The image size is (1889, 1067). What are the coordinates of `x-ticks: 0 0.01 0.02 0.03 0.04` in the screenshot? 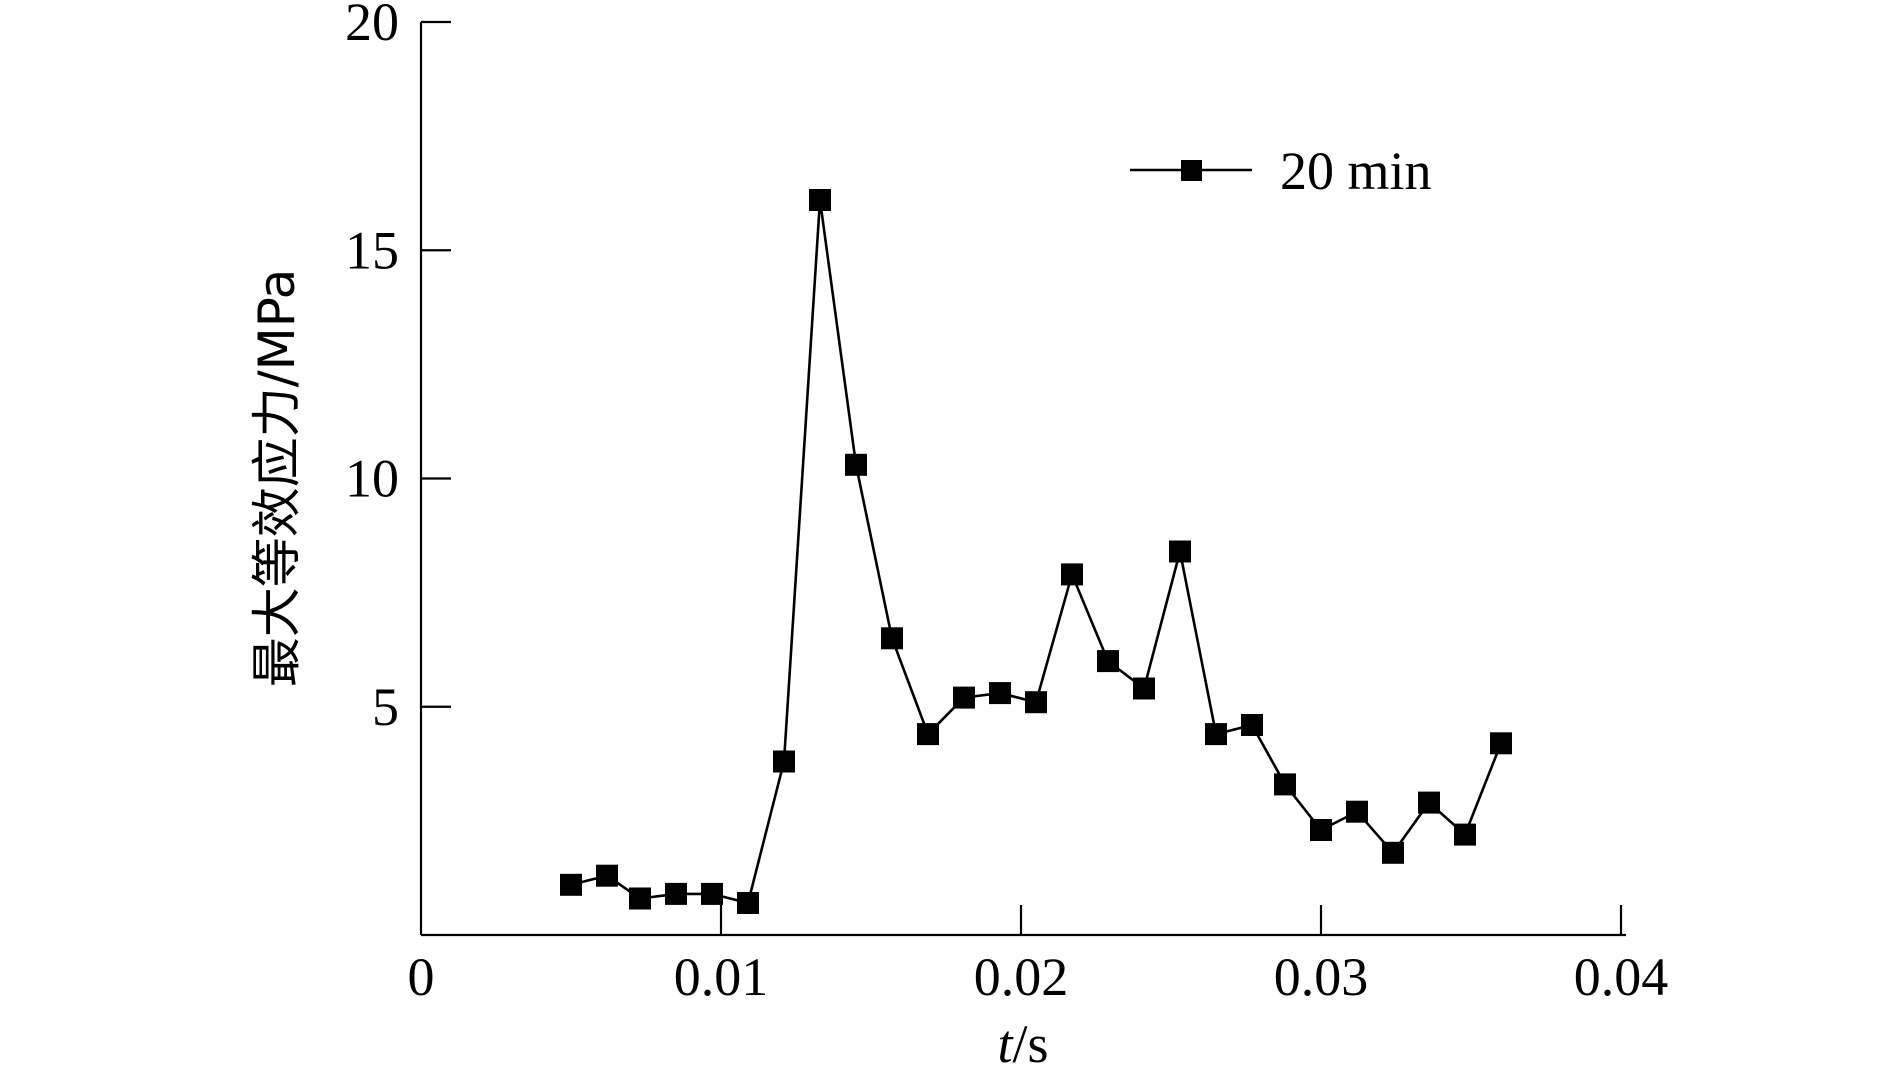 It's located at (1038, 956).